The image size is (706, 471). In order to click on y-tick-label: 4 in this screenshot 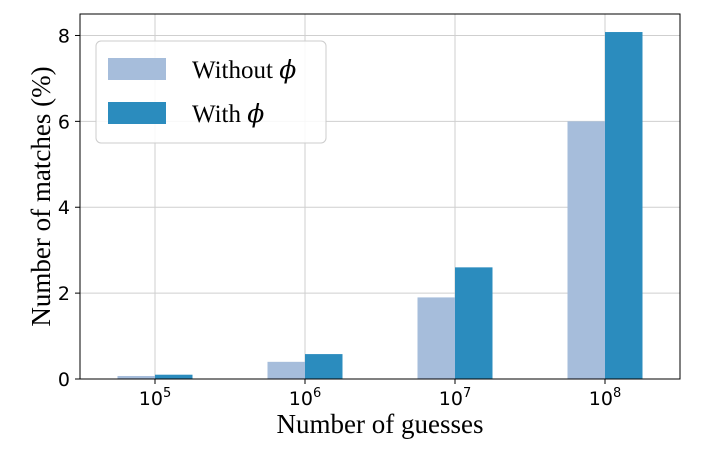, I will do `click(64, 208)`.